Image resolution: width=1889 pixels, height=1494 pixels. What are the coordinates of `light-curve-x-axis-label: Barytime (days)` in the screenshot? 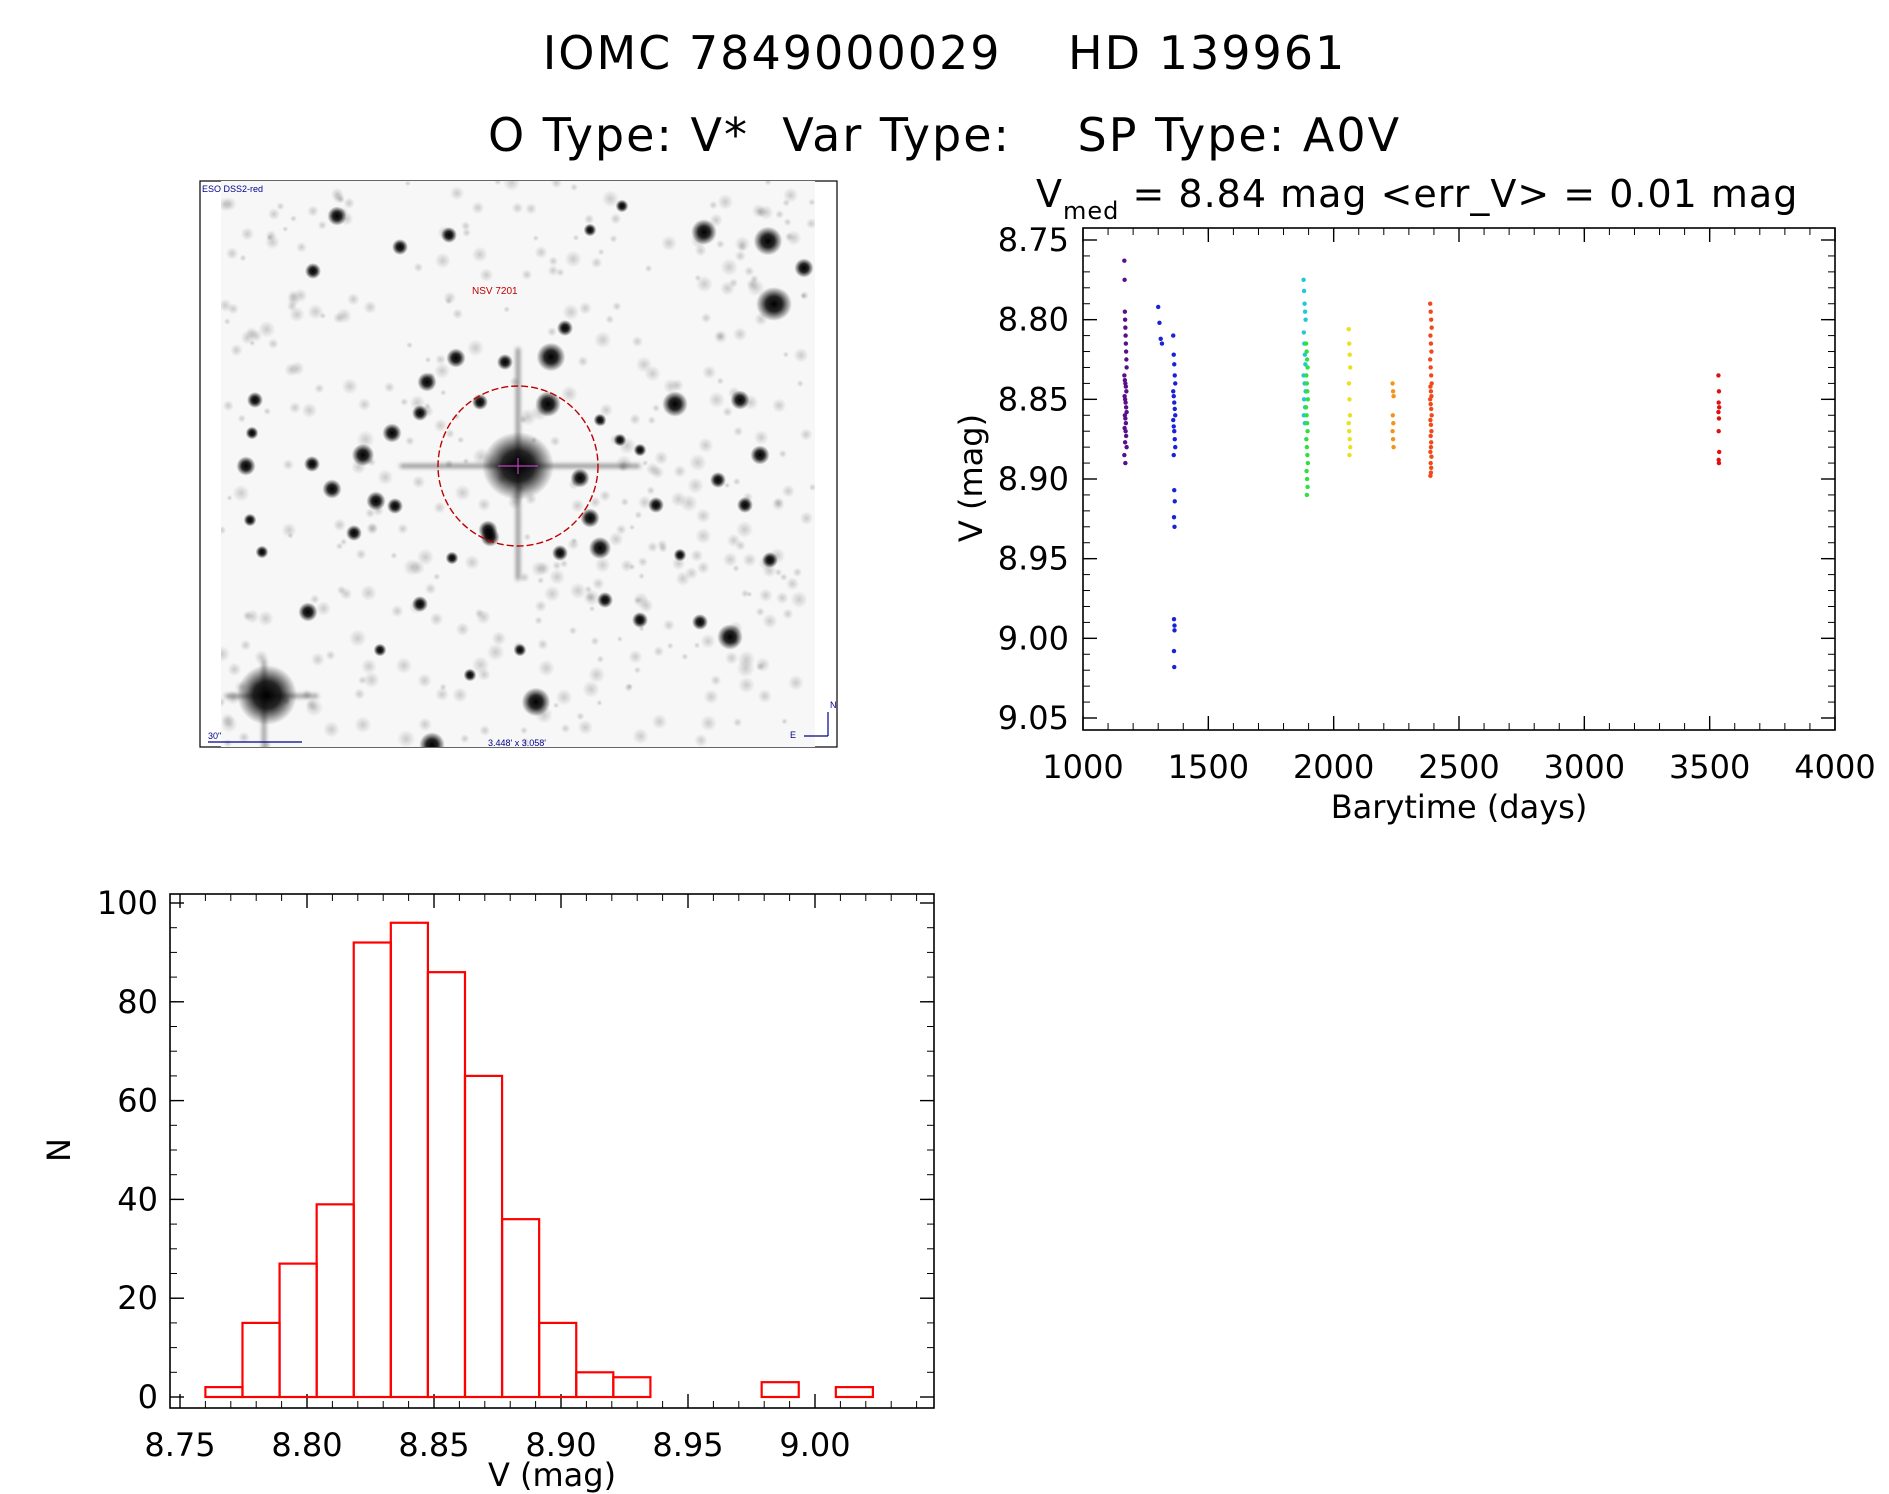 It's located at (1459, 807).